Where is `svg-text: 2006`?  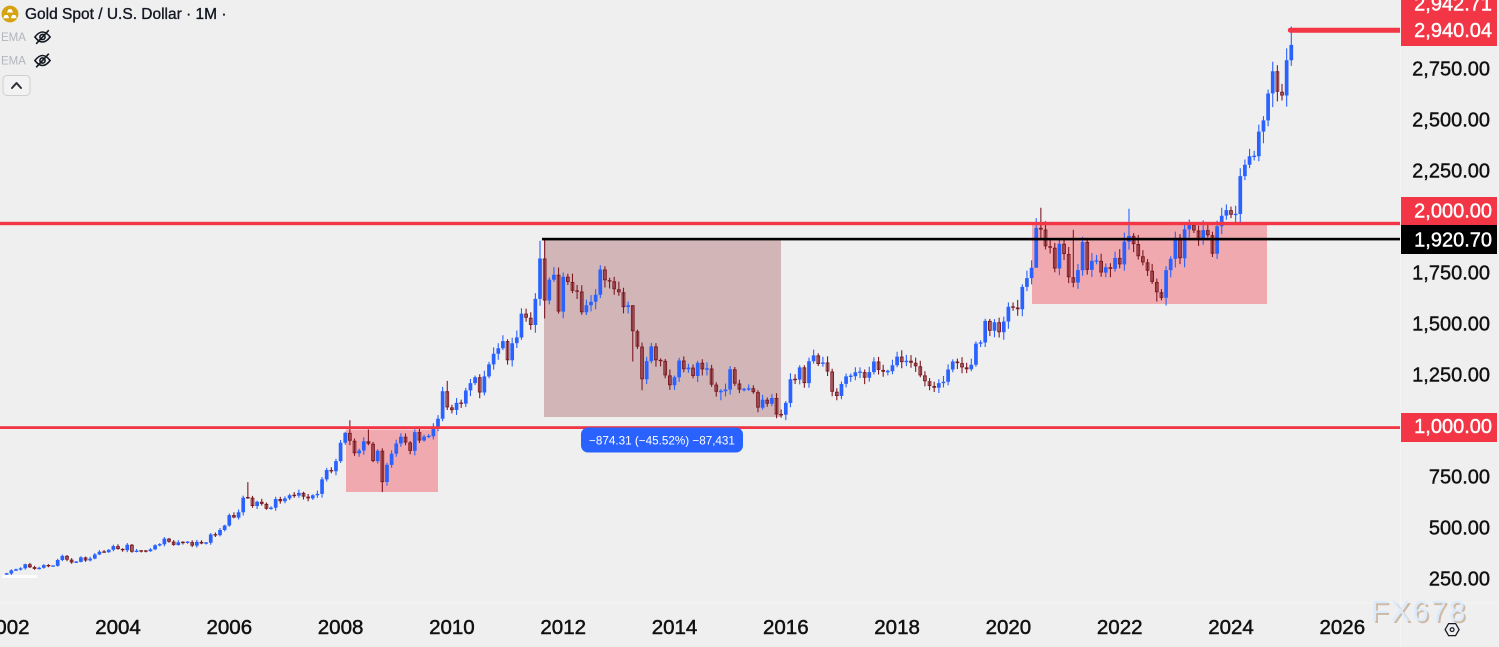
svg-text: 2006 is located at coordinates (229, 627).